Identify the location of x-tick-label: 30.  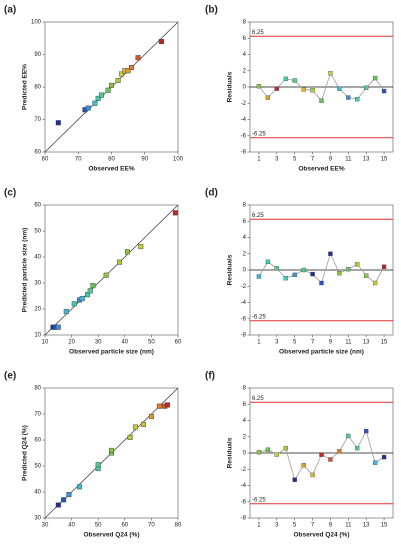
(45, 526).